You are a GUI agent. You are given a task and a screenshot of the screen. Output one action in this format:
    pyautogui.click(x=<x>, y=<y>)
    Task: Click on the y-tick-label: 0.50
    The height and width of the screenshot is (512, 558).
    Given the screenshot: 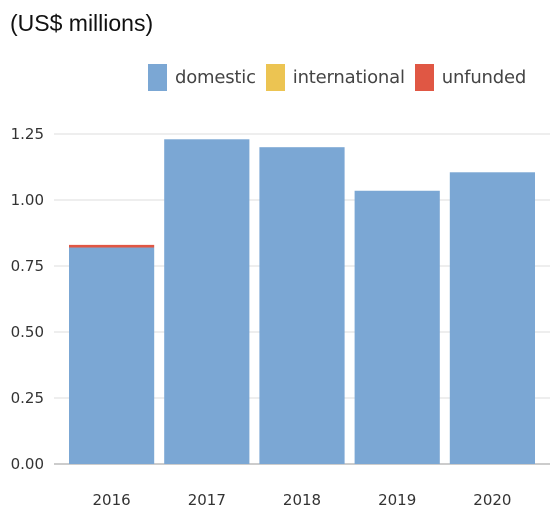 What is the action you would take?
    pyautogui.click(x=27, y=332)
    